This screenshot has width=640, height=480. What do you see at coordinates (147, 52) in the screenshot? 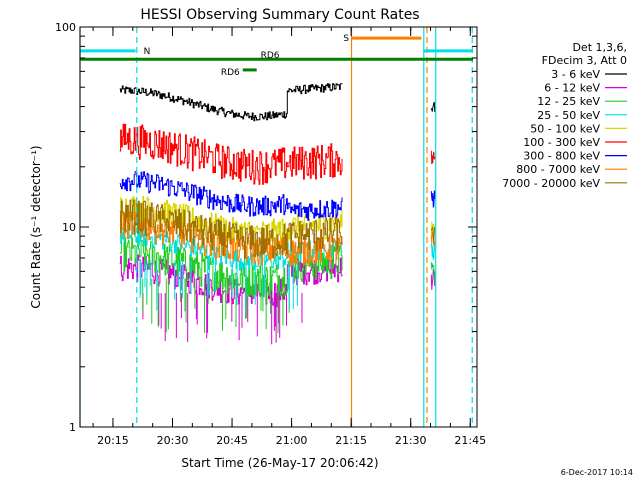
I see `flag-label-n: N` at bounding box center [147, 52].